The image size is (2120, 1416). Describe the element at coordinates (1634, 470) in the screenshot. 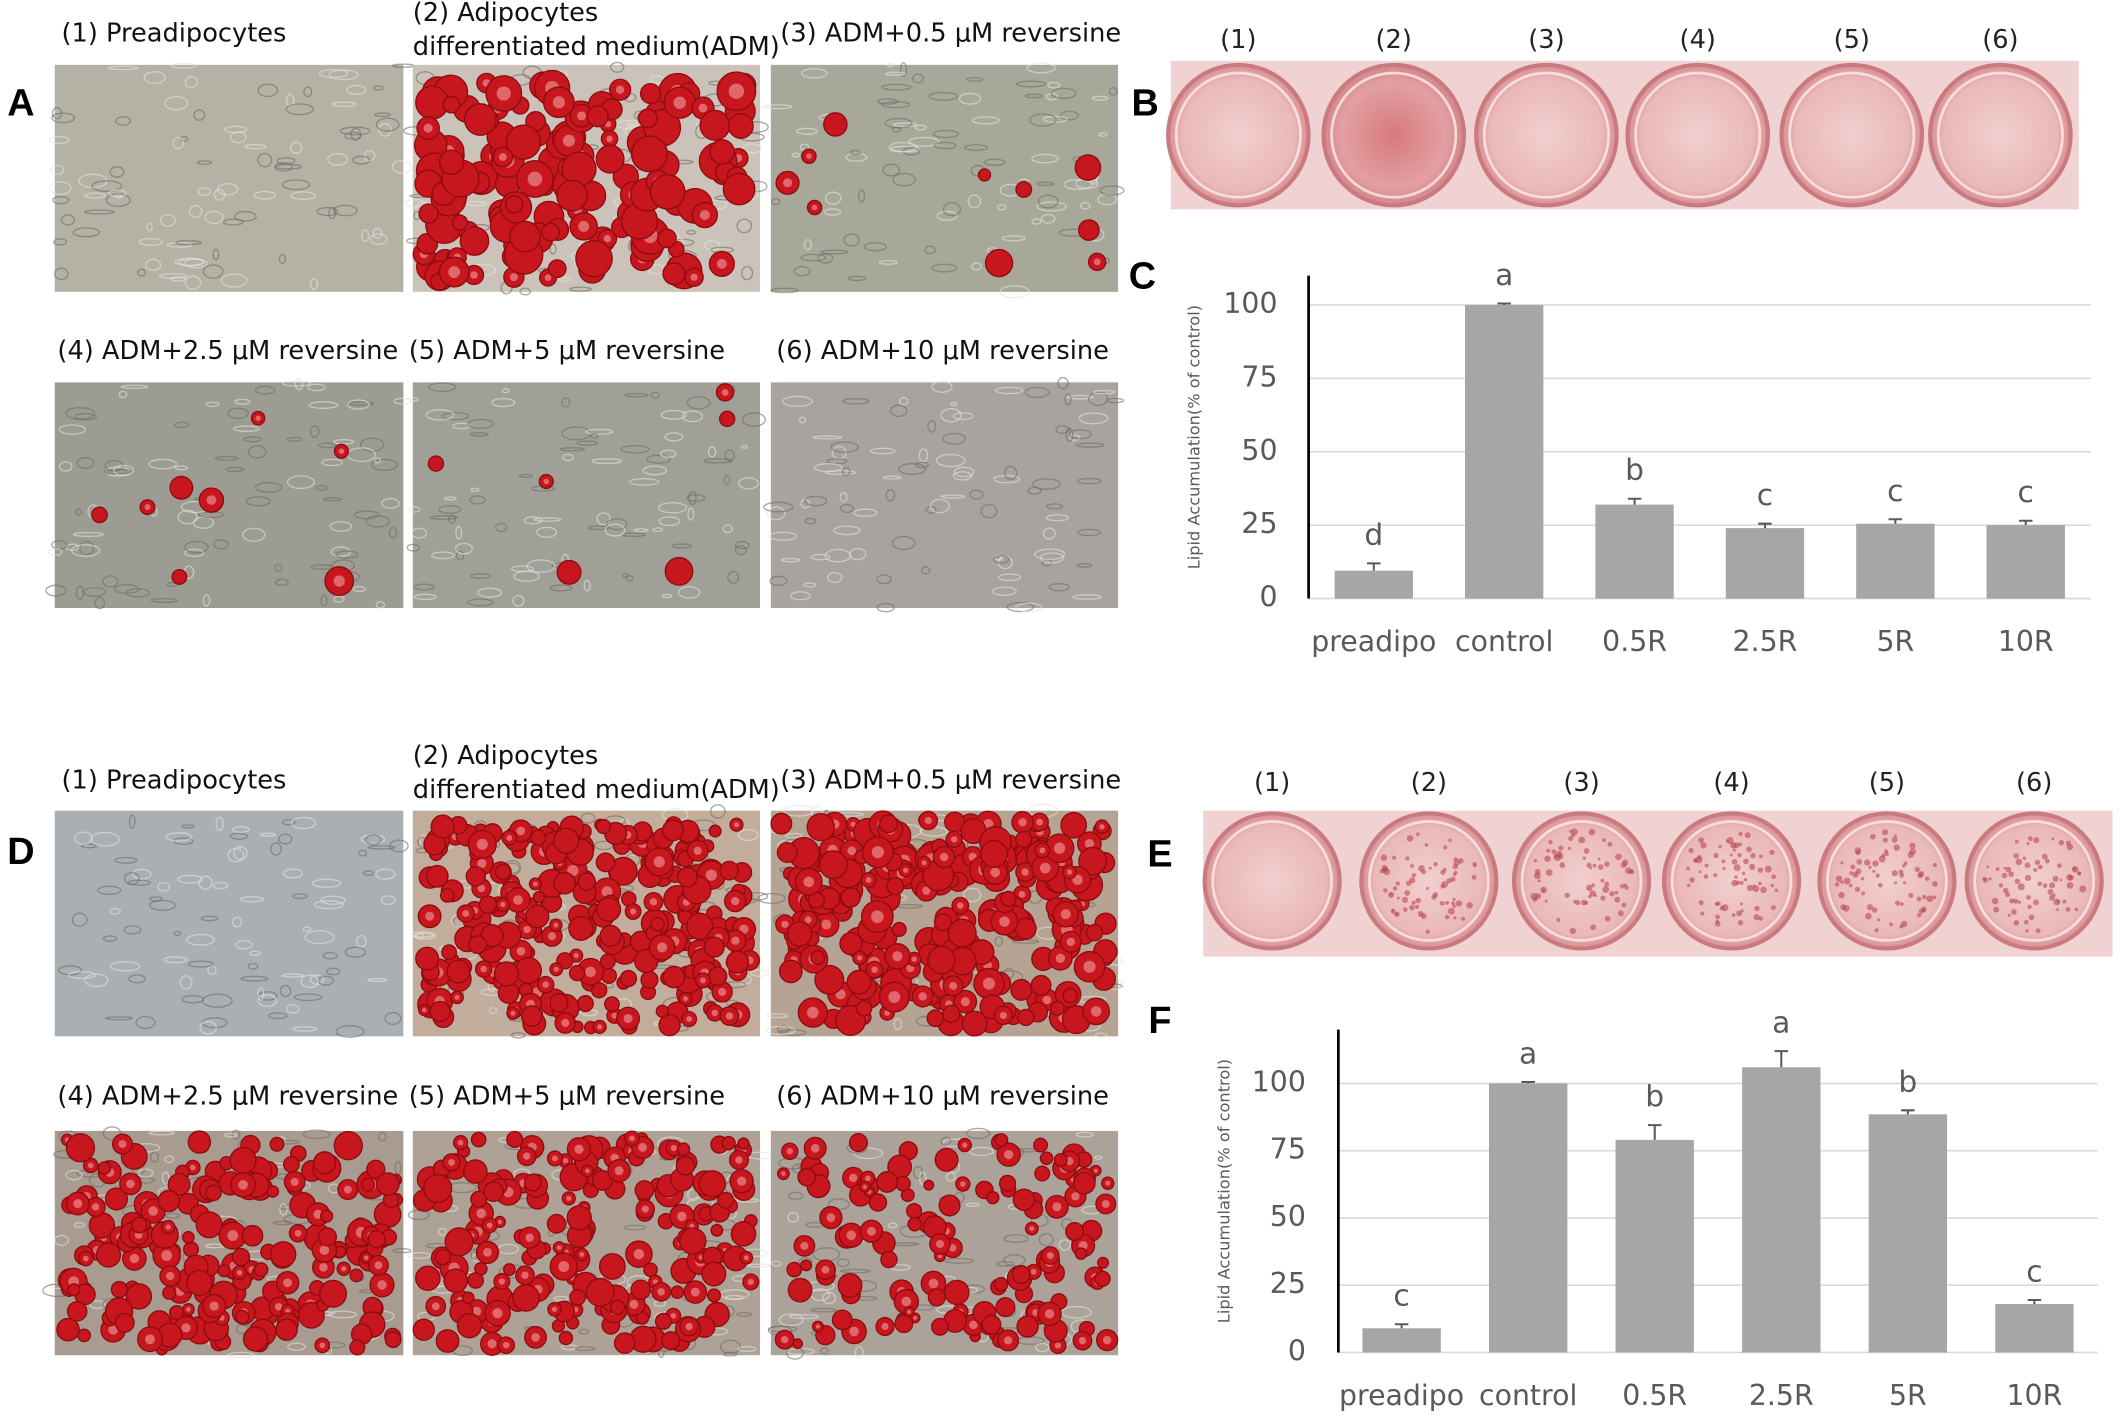

I see `significance-letter: b` at that location.